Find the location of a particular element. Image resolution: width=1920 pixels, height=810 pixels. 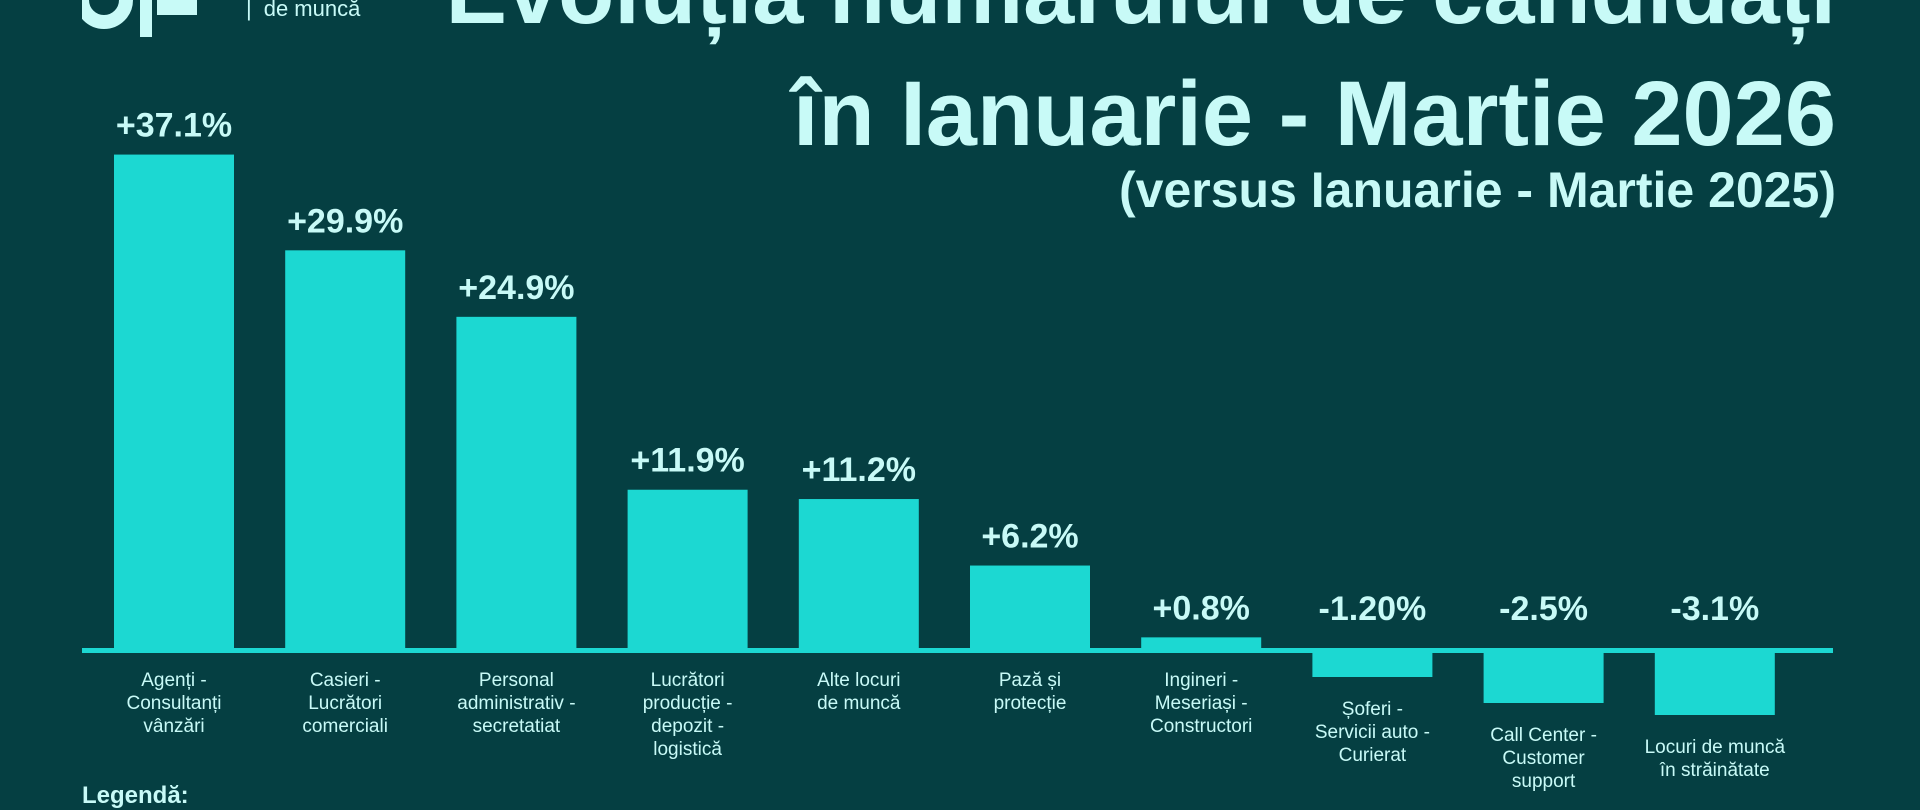

title-line-2: în Ianuarie - Martie 2026 is located at coordinates (1314, 114).